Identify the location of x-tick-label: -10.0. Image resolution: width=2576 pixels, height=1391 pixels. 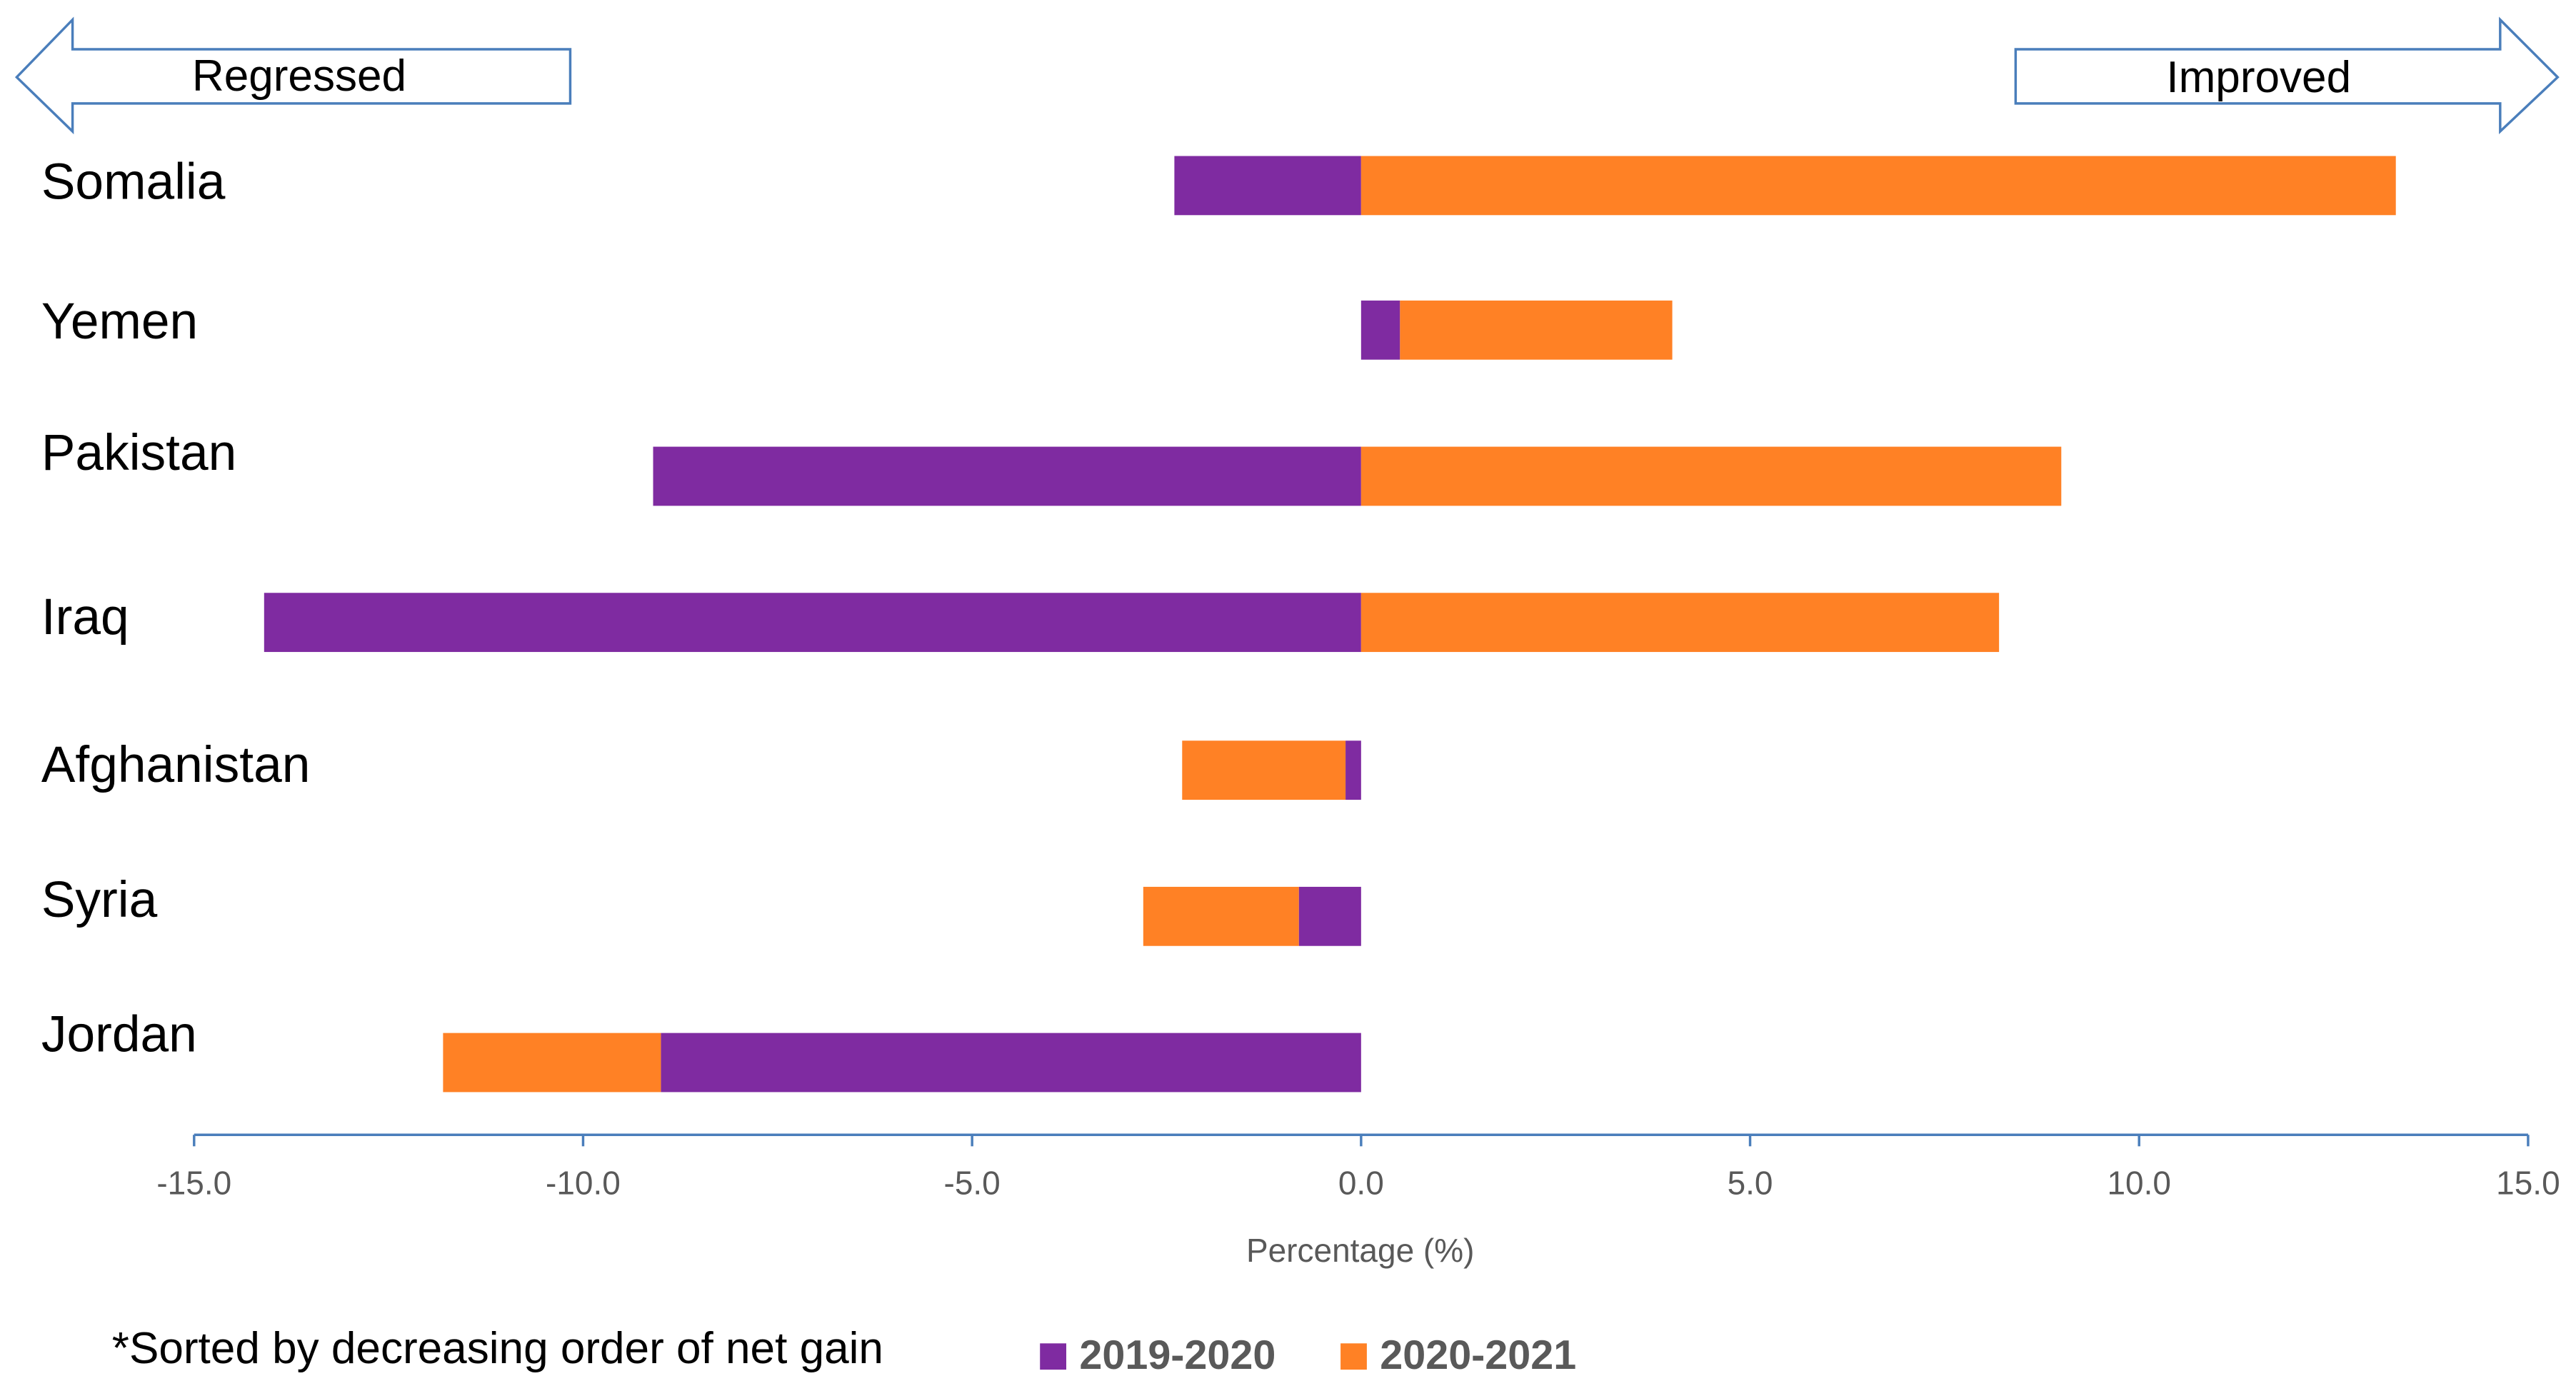
(583, 1183).